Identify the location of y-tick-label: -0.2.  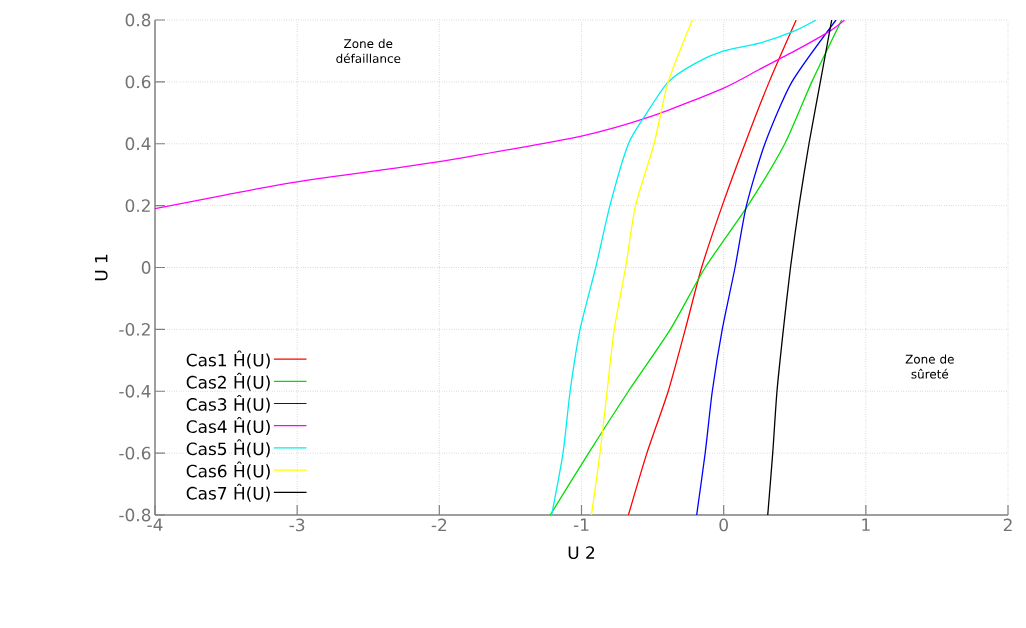
(134, 329).